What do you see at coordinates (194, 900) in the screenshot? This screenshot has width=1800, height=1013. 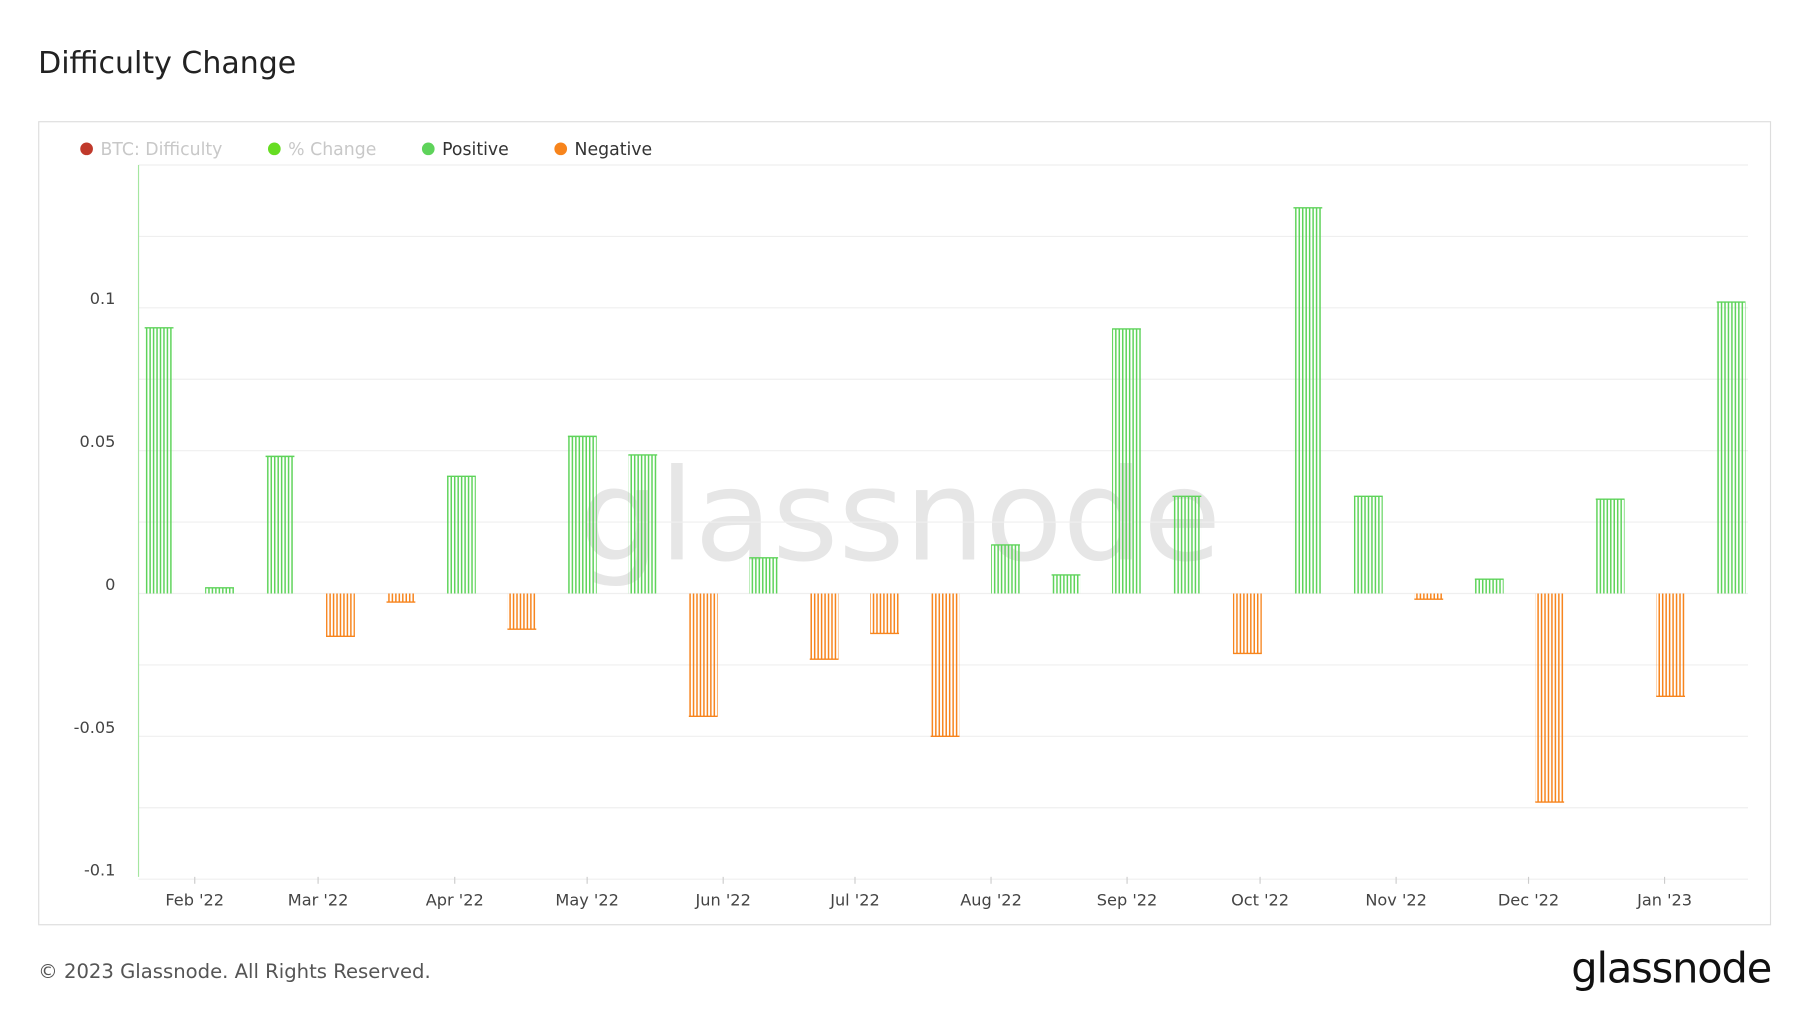 I see `x-tick-label: Feb '22` at bounding box center [194, 900].